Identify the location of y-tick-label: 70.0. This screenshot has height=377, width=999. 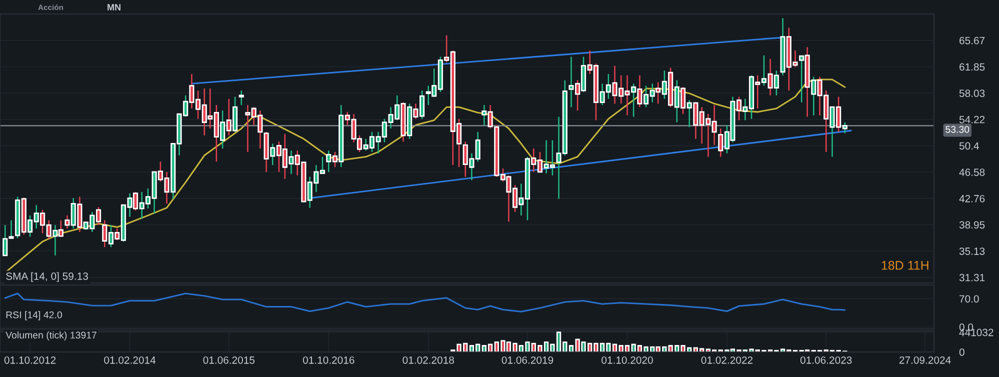
(969, 299).